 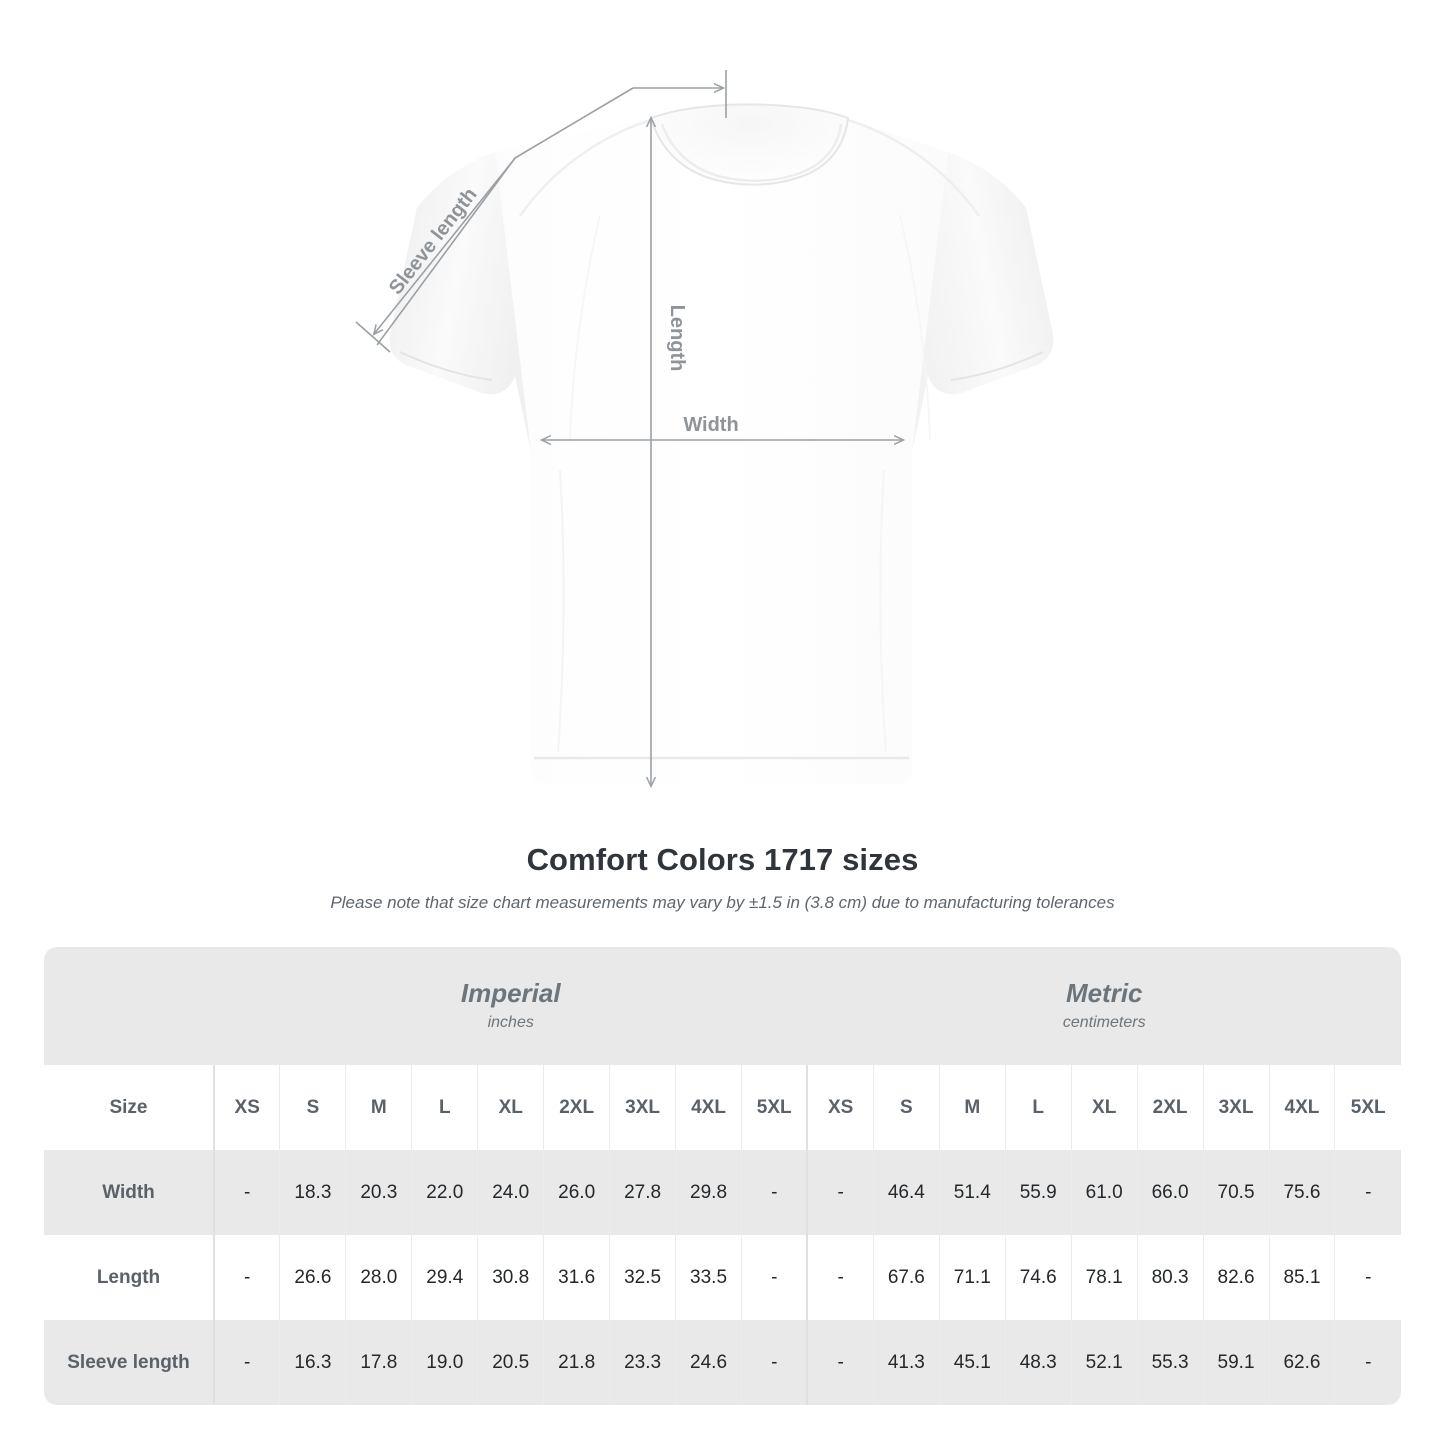 What do you see at coordinates (1038, 1362) in the screenshot?
I see `cell-sleeve-length-metric-l: 48.3` at bounding box center [1038, 1362].